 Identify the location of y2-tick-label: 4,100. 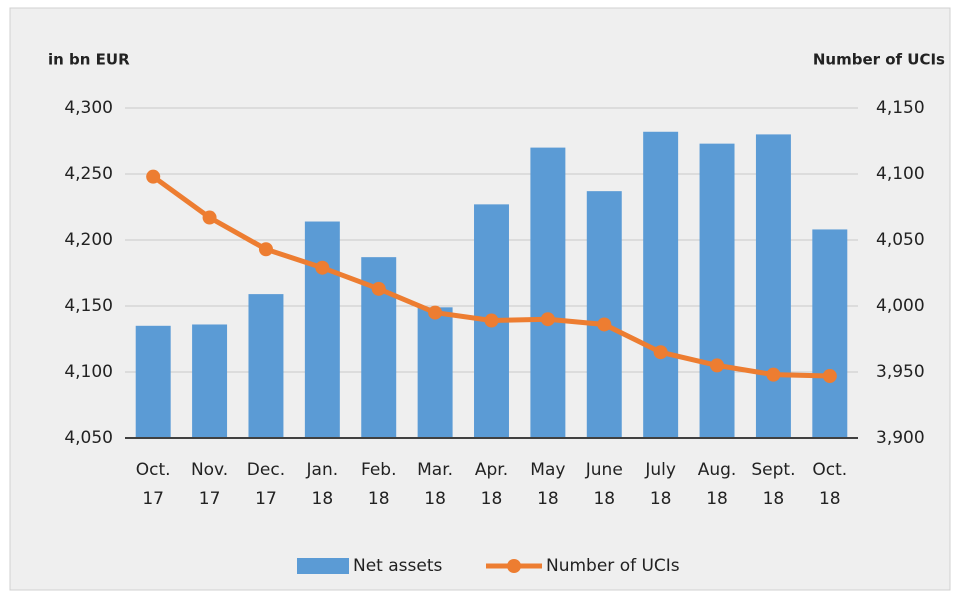
(900, 174).